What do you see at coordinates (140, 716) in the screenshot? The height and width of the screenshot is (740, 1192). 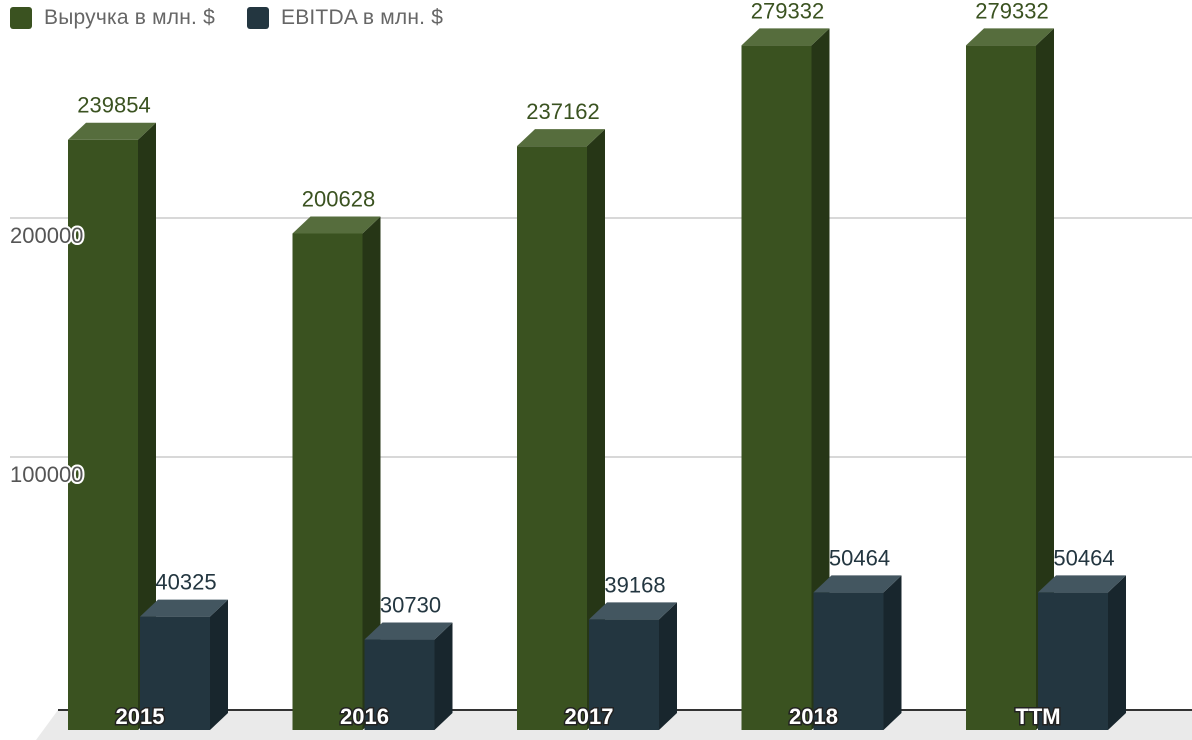 I see `x-tick-label-2015: 2015` at bounding box center [140, 716].